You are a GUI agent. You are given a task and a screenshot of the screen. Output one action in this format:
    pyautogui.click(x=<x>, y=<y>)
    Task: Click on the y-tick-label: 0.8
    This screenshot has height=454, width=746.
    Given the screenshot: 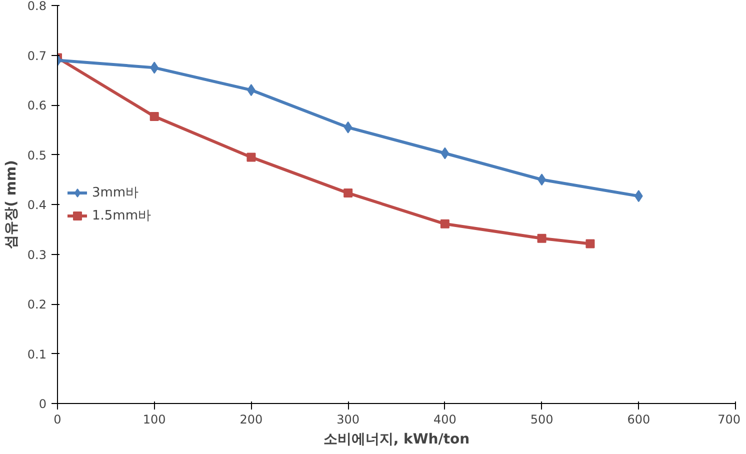 What is the action you would take?
    pyautogui.click(x=37, y=6)
    